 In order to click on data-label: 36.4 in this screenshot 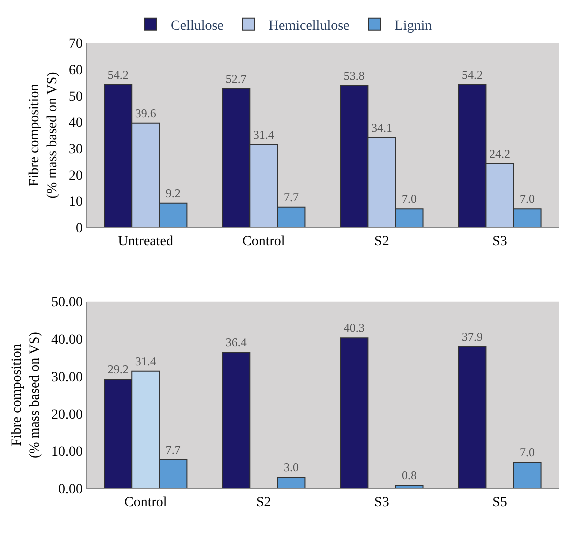, I will do `click(236, 343)`.